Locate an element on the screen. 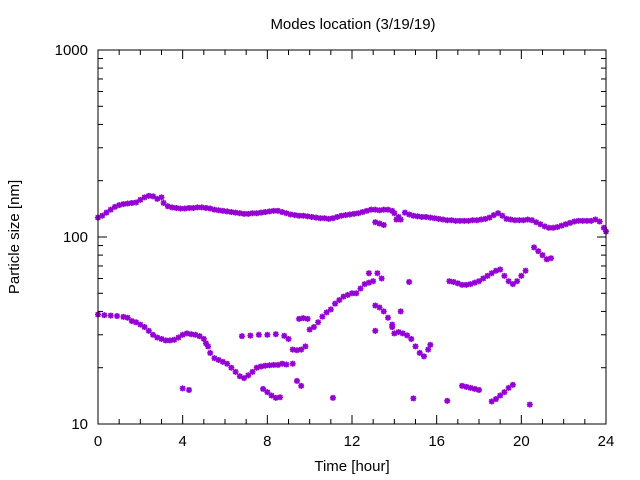 The height and width of the screenshot is (480, 640). y-tick-label: 10 is located at coordinates (79, 424).